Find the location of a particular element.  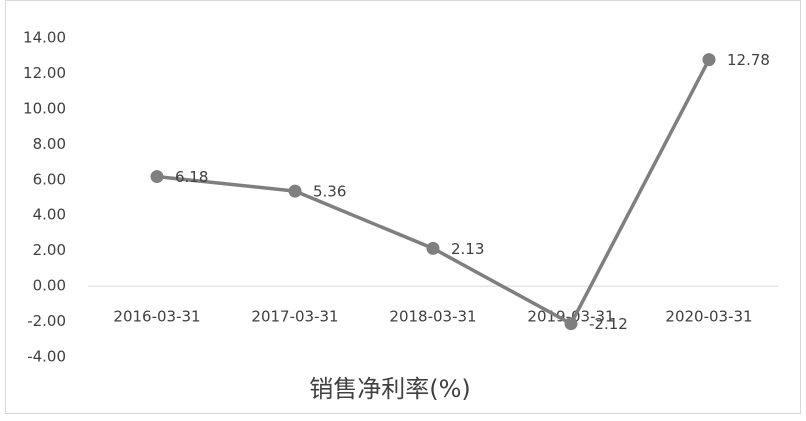

y-tick-label: -2.00 is located at coordinates (46, 321).